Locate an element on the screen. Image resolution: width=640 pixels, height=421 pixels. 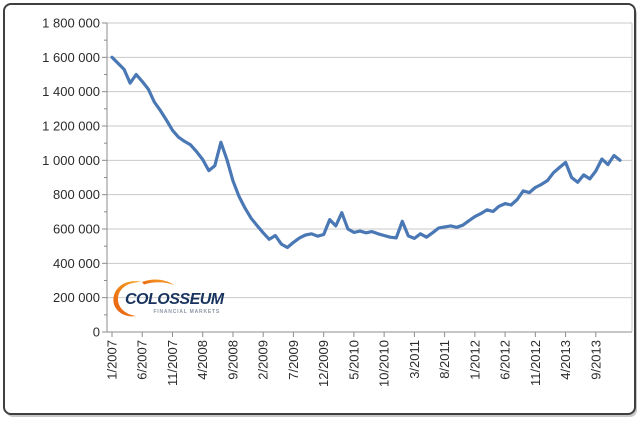
svg-text: 200 000 is located at coordinates (76, 297).